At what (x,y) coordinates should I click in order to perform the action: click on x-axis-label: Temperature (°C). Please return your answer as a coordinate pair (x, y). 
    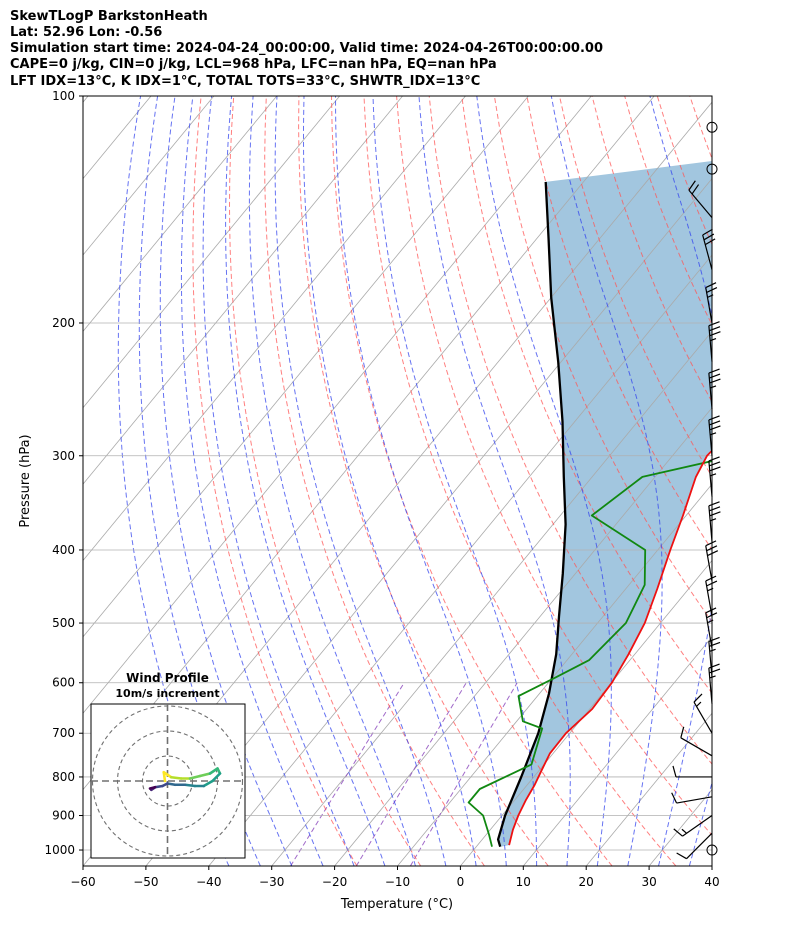
    Looking at the image, I should click on (396, 904).